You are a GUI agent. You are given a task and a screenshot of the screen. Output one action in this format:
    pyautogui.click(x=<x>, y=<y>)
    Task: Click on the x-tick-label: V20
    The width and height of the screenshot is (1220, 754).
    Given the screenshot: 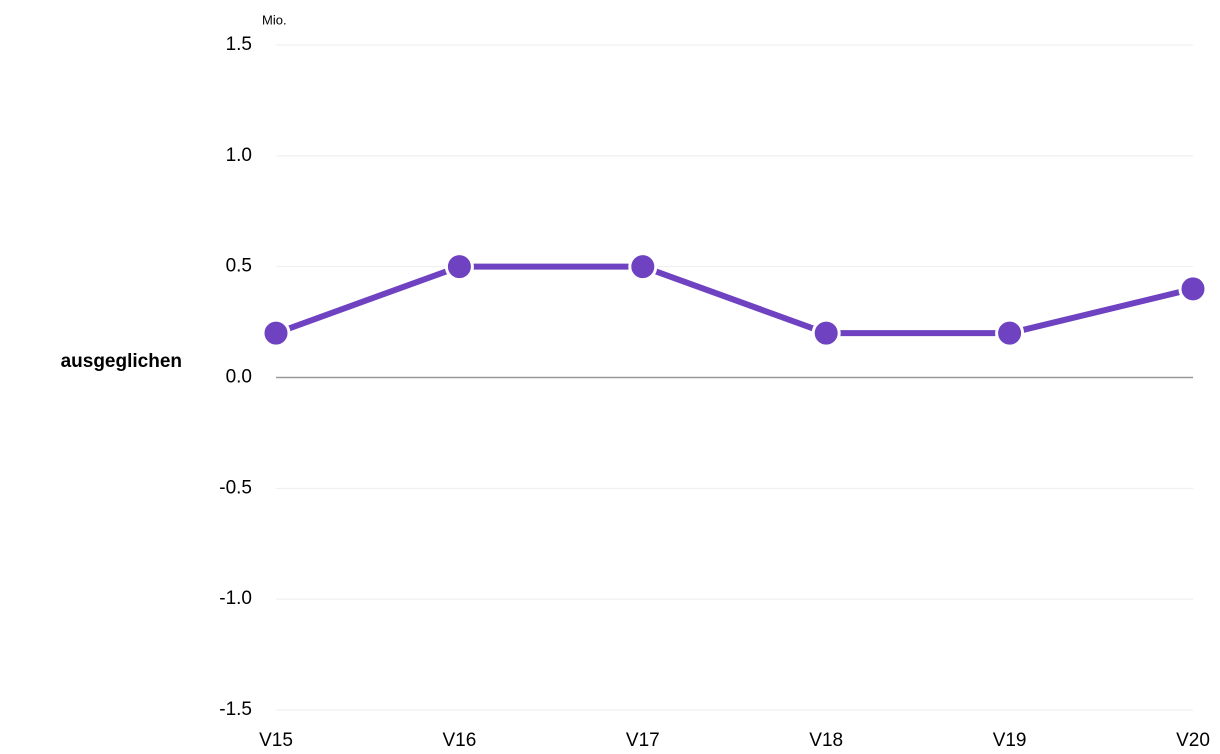 What is the action you would take?
    pyautogui.click(x=1193, y=740)
    